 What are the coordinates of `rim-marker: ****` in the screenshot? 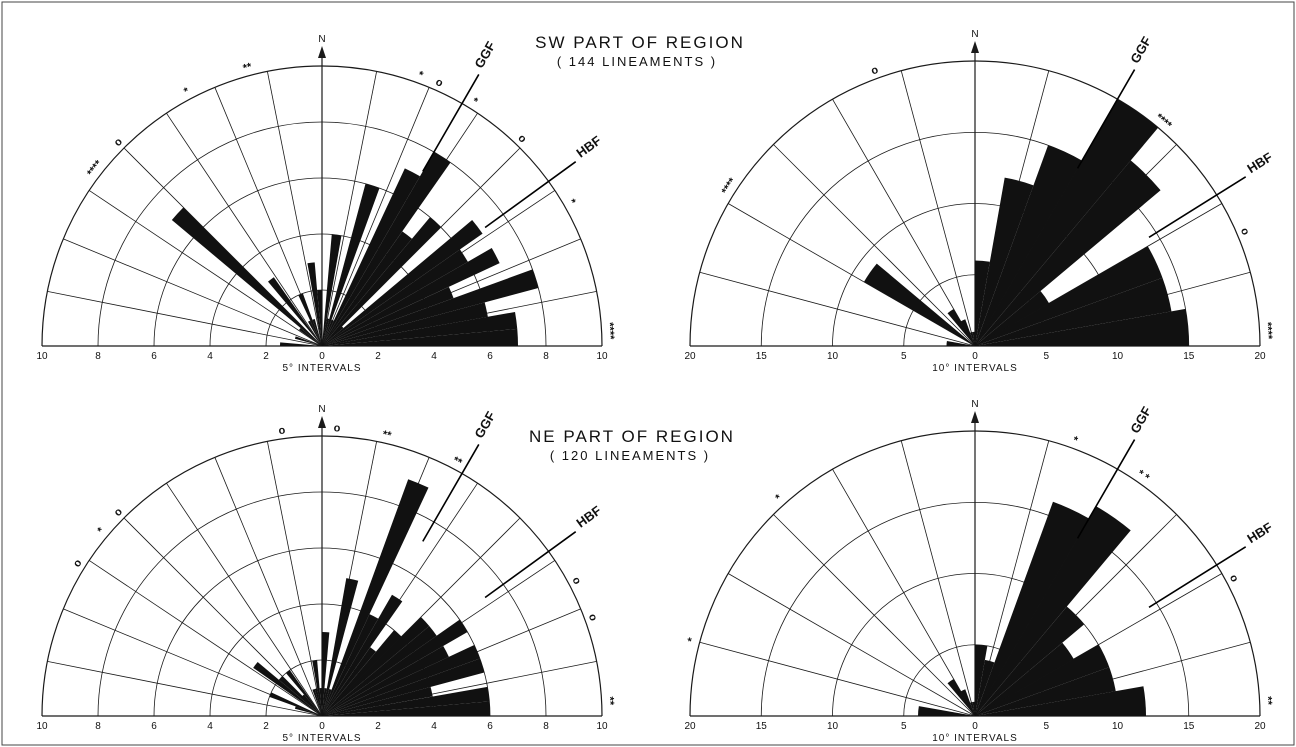 It's located at (1267, 331).